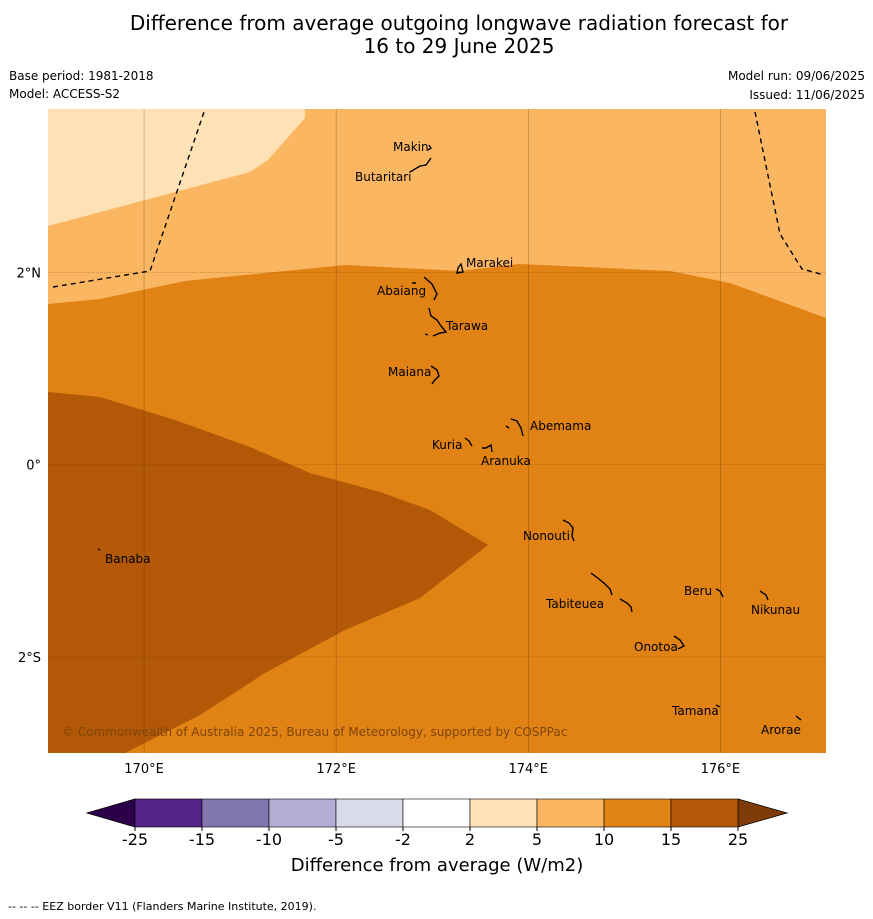 The width and height of the screenshot is (873, 919). Describe the element at coordinates (487, 448) in the screenshot. I see `island-outline-aranuka` at that location.